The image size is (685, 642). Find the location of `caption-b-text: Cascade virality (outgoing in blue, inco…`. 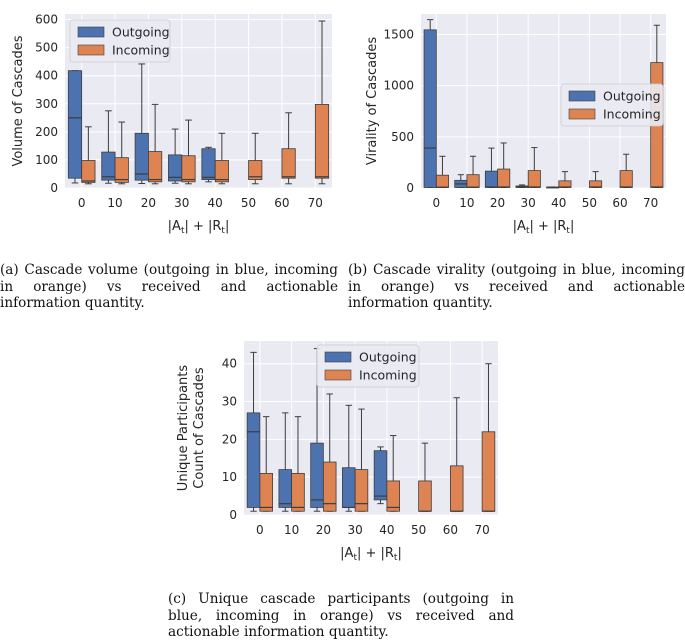

caption-b-text: Cascade virality (outgoing in blue, inco… is located at coordinates (516, 286).